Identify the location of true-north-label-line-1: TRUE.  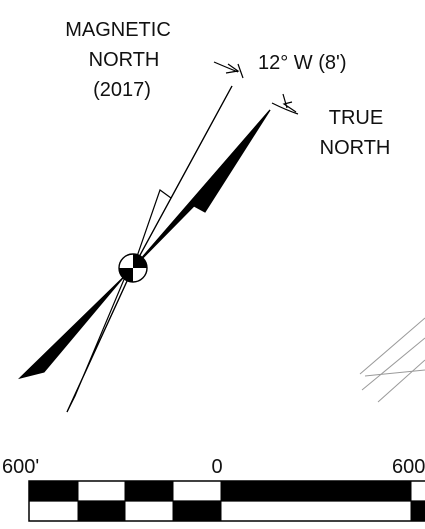
(356, 118).